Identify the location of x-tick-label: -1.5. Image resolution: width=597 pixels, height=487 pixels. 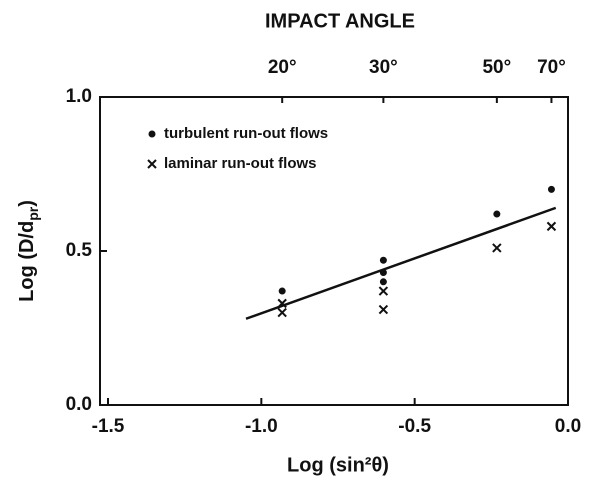
(108, 426).